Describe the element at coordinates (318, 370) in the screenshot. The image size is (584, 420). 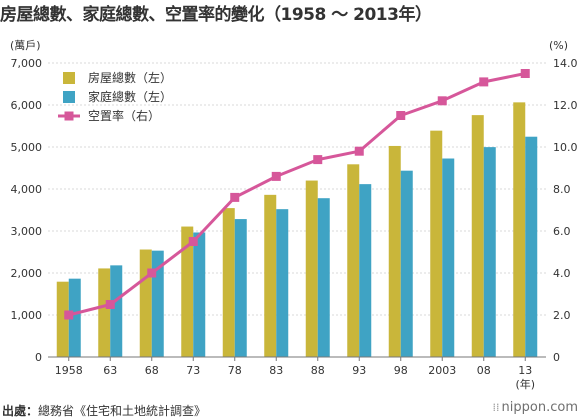
I see `x-tick-label: 88` at that location.